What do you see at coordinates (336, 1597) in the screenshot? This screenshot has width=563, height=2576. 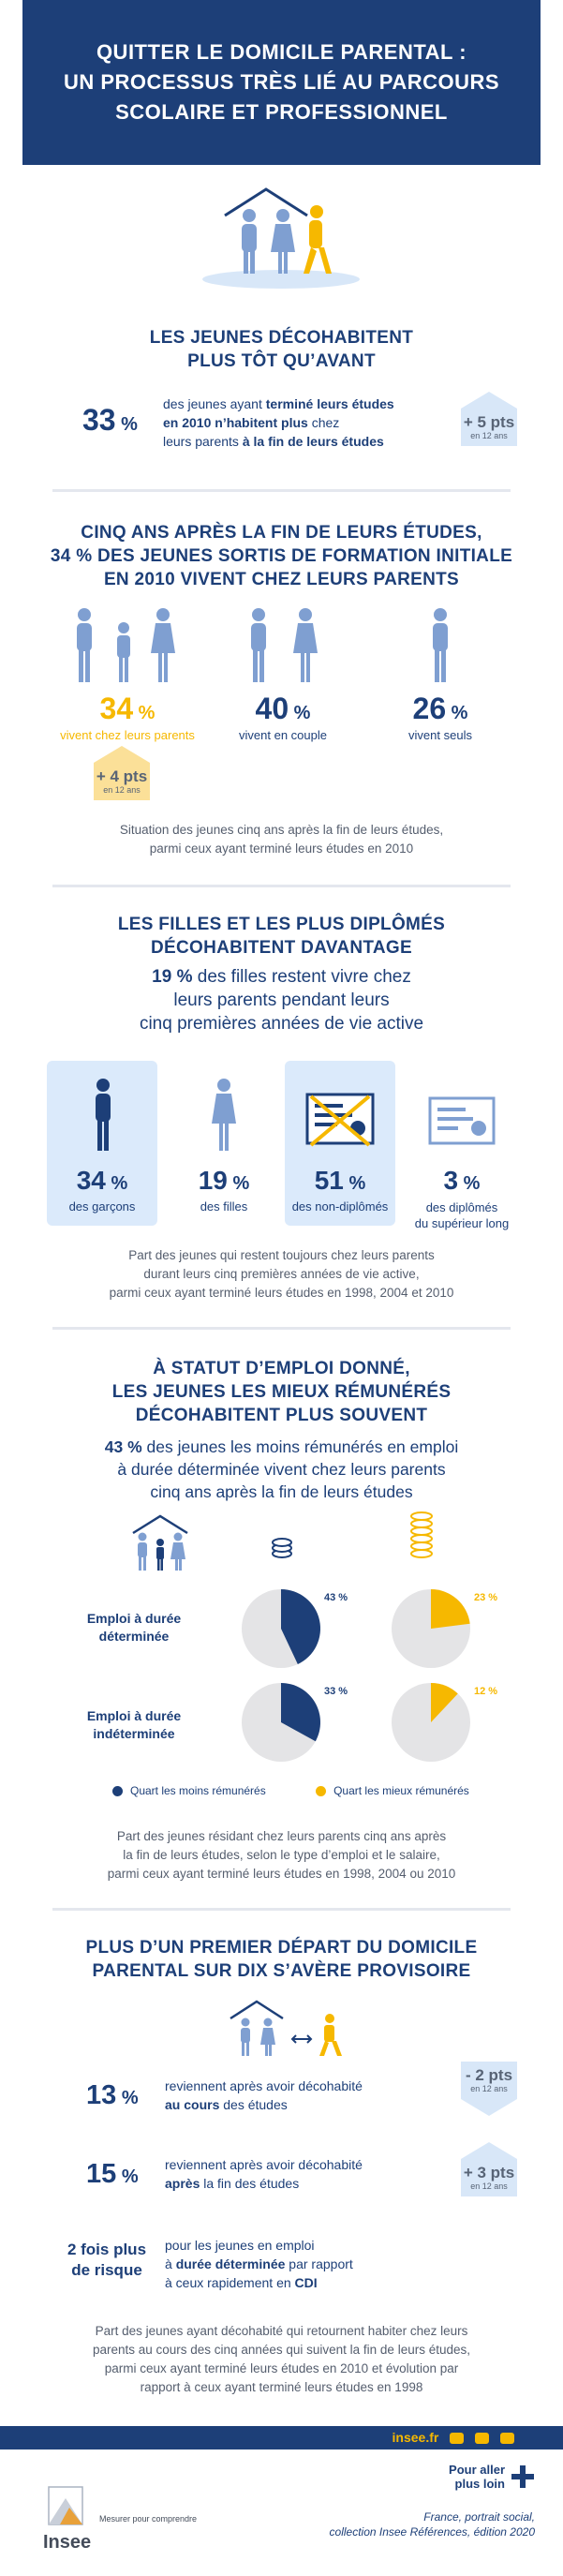 I see `pie-data-label: 43 %` at bounding box center [336, 1597].